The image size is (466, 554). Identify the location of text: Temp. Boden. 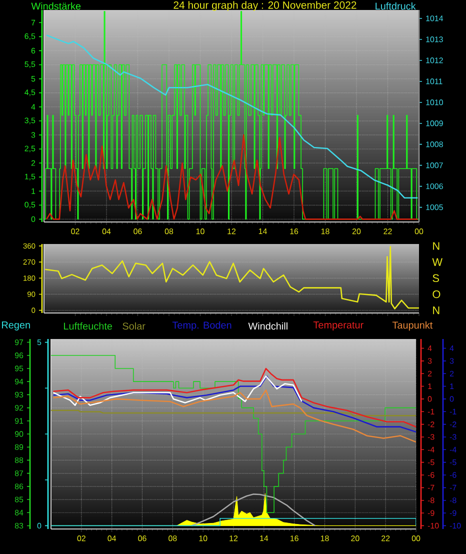
(202, 326).